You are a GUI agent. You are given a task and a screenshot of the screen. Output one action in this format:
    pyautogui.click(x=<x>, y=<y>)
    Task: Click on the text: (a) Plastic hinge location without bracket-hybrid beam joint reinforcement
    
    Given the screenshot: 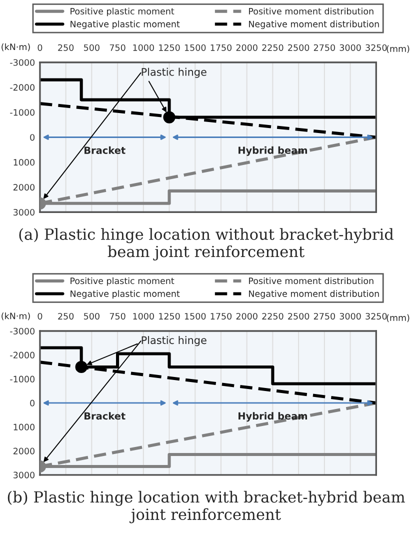 What is the action you would take?
    pyautogui.click(x=206, y=244)
    